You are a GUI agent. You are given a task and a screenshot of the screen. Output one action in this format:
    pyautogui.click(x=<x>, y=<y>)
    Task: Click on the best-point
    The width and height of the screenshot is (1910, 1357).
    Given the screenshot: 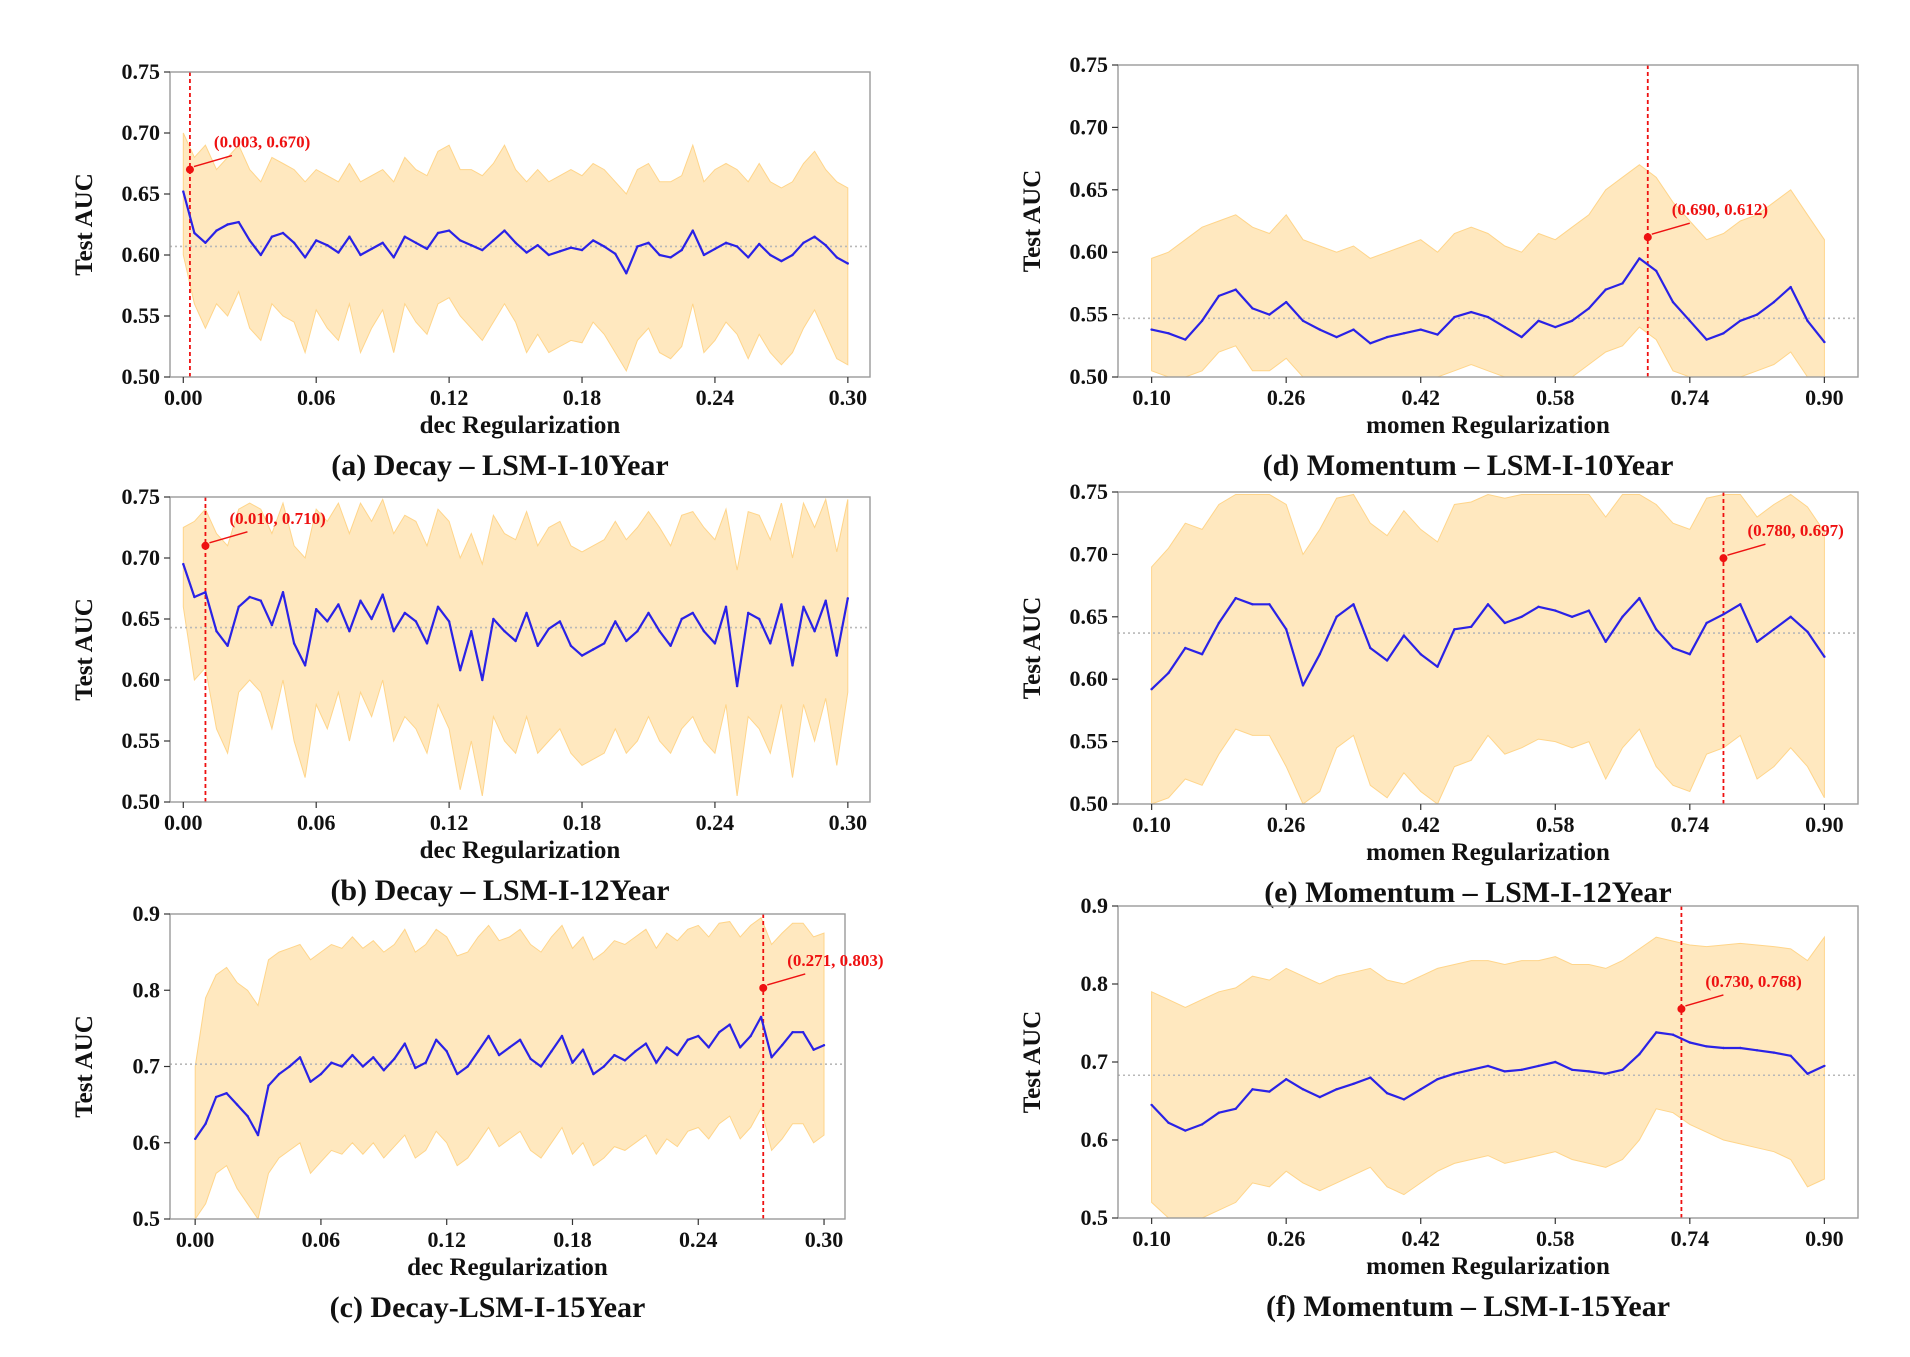 What is the action you would take?
    pyautogui.click(x=1647, y=237)
    